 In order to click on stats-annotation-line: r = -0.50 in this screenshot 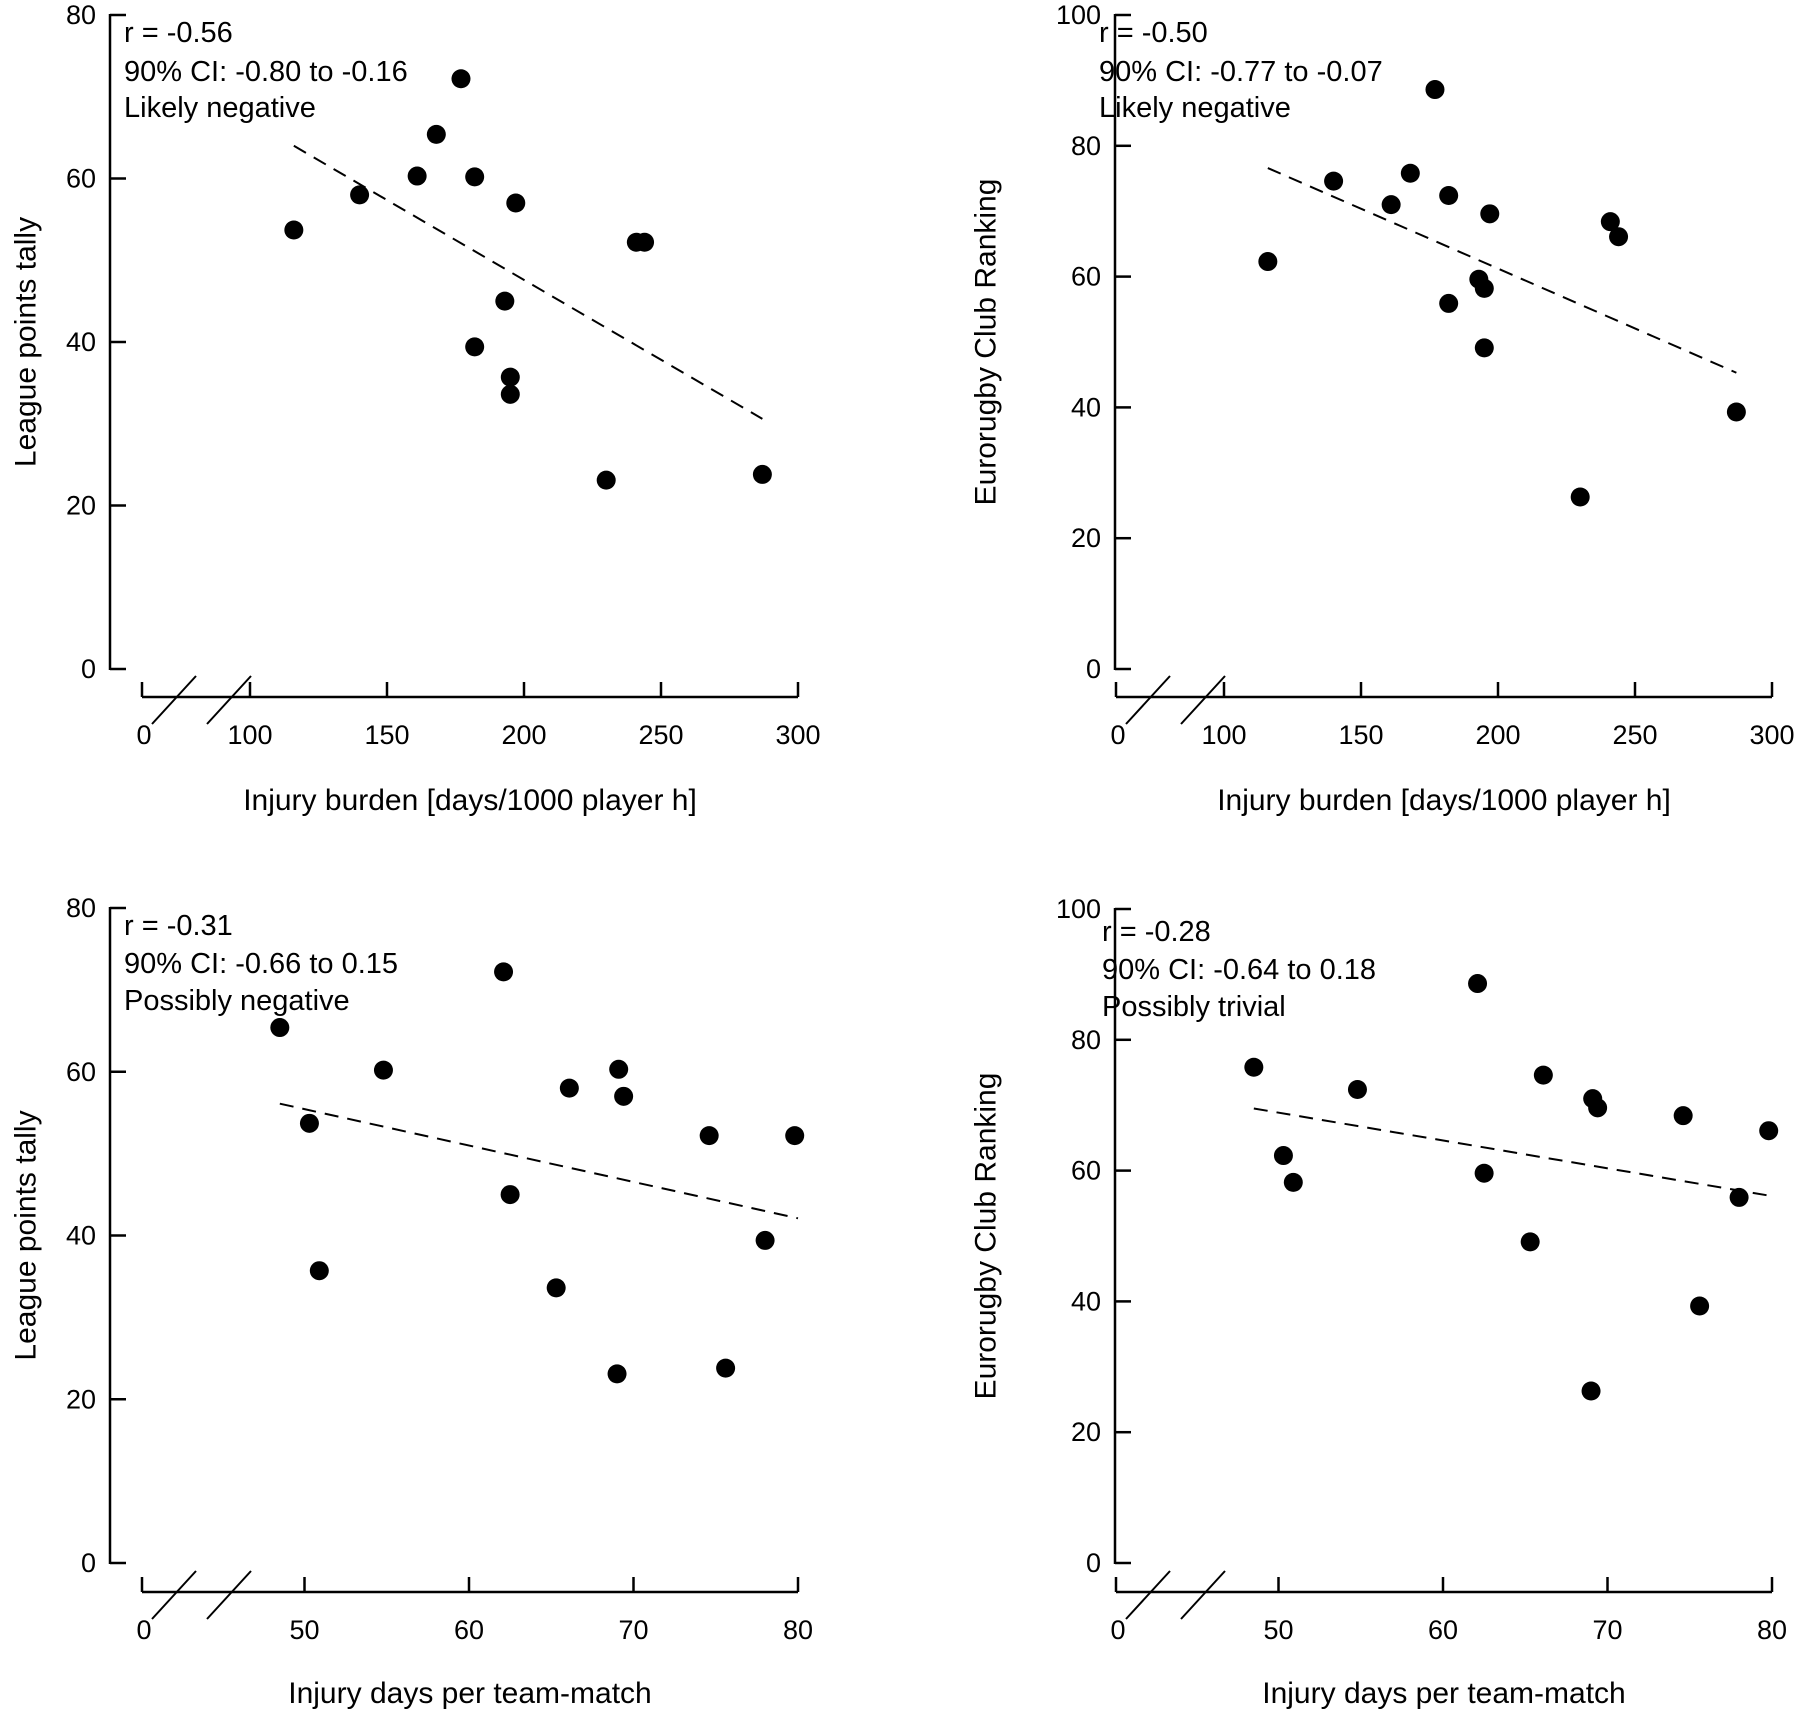, I will do `click(1153, 33)`.